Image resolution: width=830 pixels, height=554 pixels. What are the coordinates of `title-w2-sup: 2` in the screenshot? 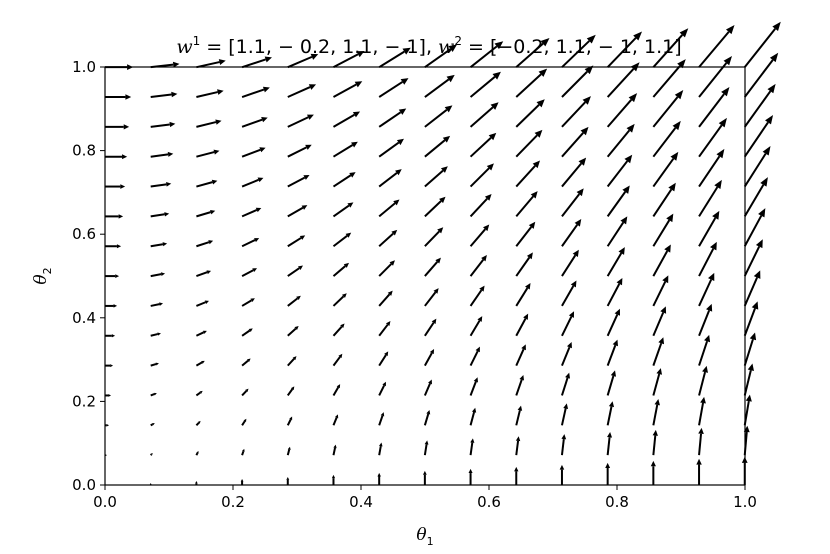 It's located at (458, 41).